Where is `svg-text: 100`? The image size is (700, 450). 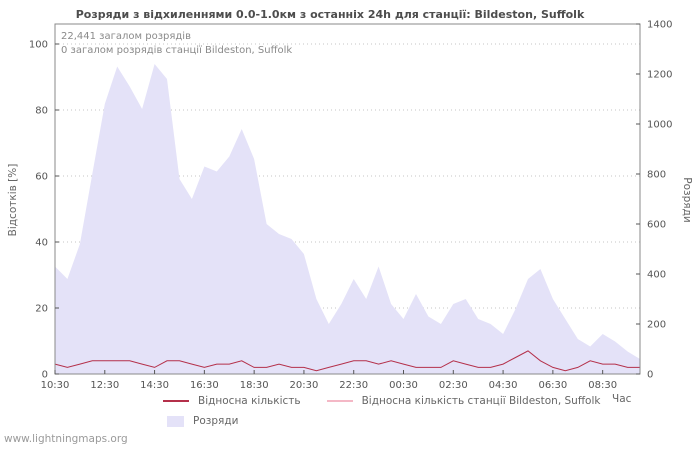
svg-text: 100 is located at coordinates (38, 45).